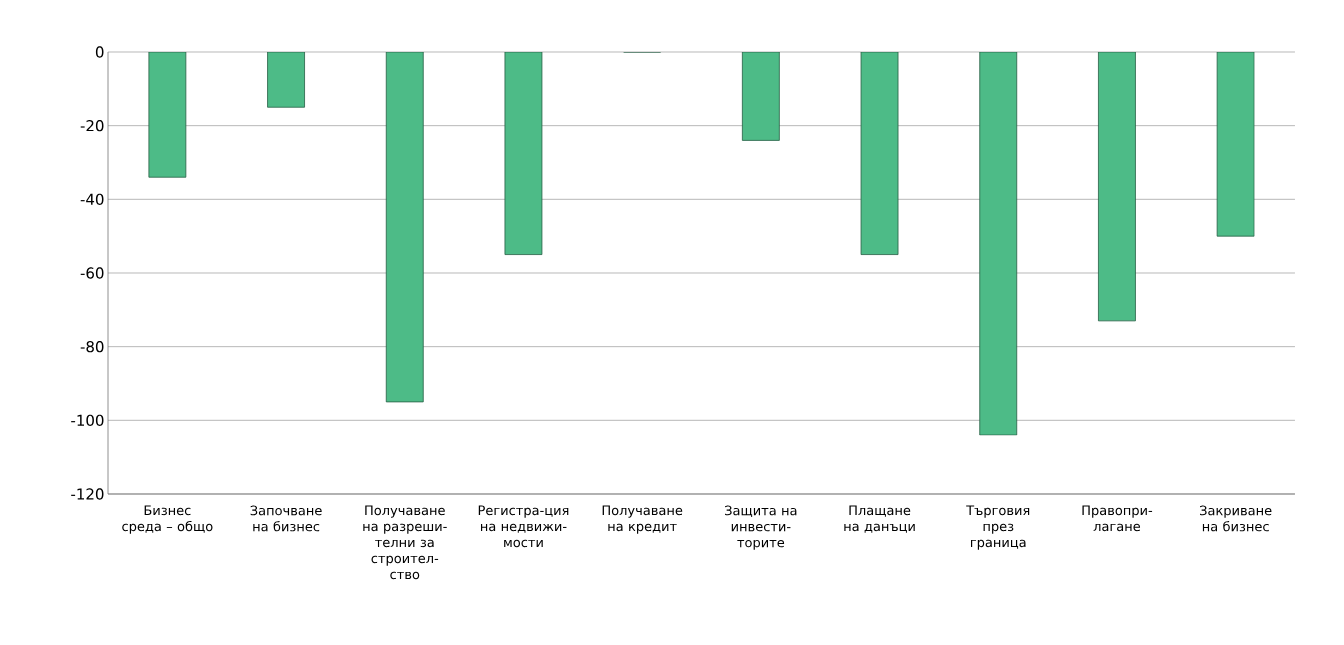 Image resolution: width=1344 pixels, height=645 pixels. I want to click on y-tick-label: 0, so click(99, 52).